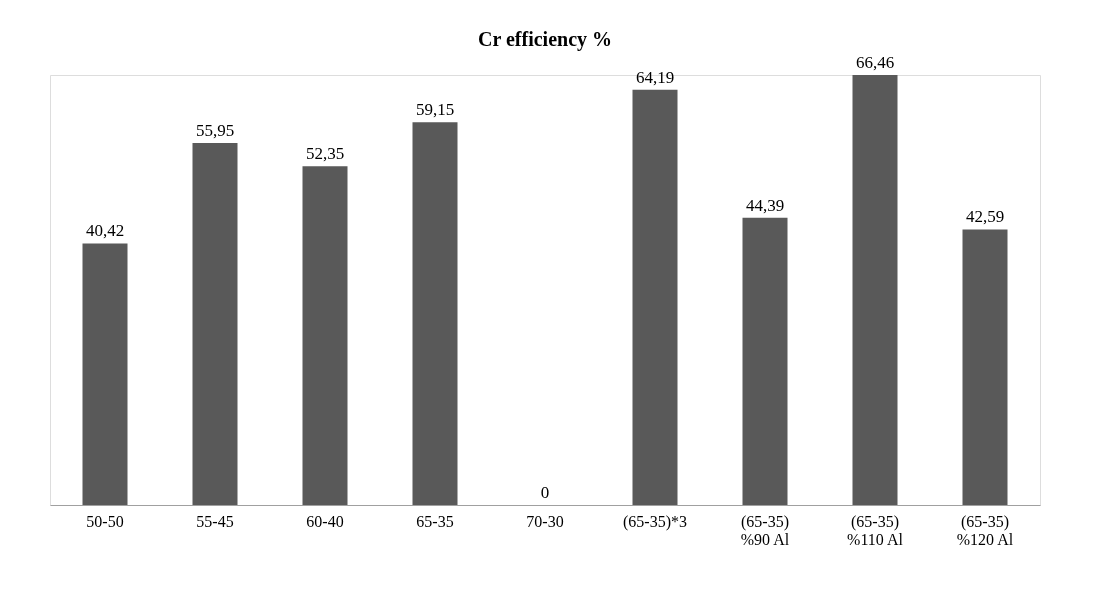 The width and height of the screenshot is (1110, 610). I want to click on data-label: 59,15, so click(435, 110).